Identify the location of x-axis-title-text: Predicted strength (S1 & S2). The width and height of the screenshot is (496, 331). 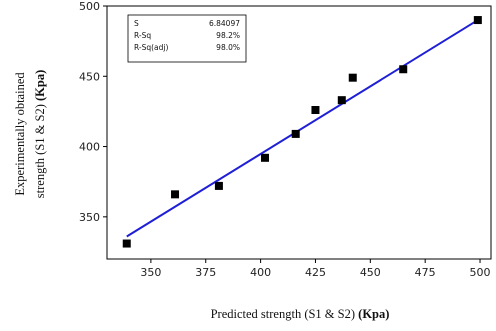
(283, 314).